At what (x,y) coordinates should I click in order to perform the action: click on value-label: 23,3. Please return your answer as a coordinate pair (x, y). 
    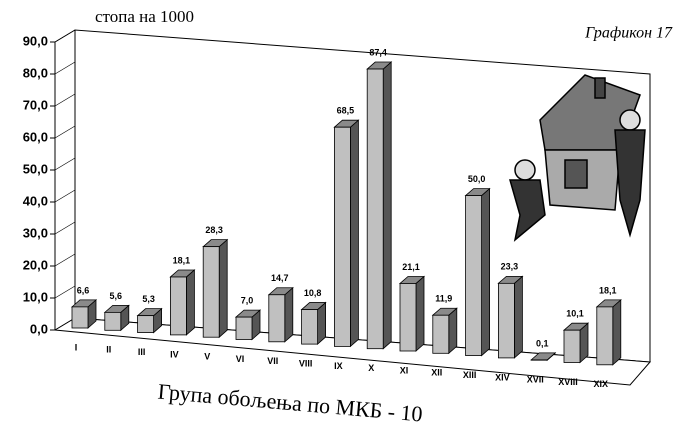
    Looking at the image, I should click on (510, 267).